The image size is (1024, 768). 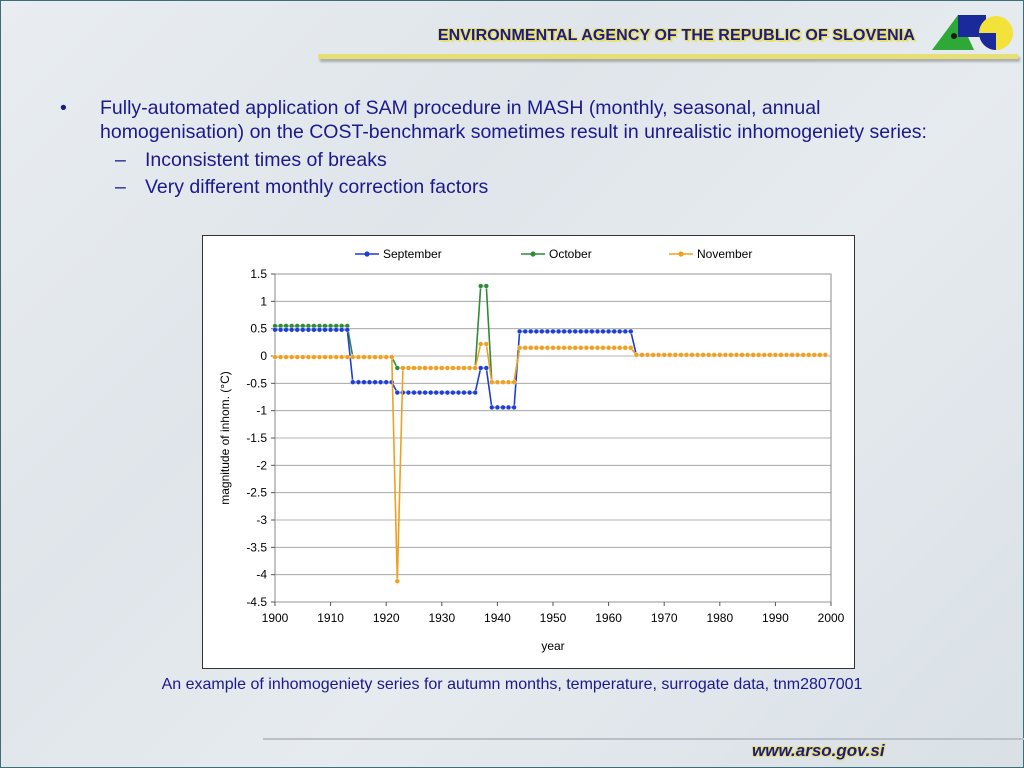 What do you see at coordinates (831, 618) in the screenshot?
I see `x-tick-label: 2000` at bounding box center [831, 618].